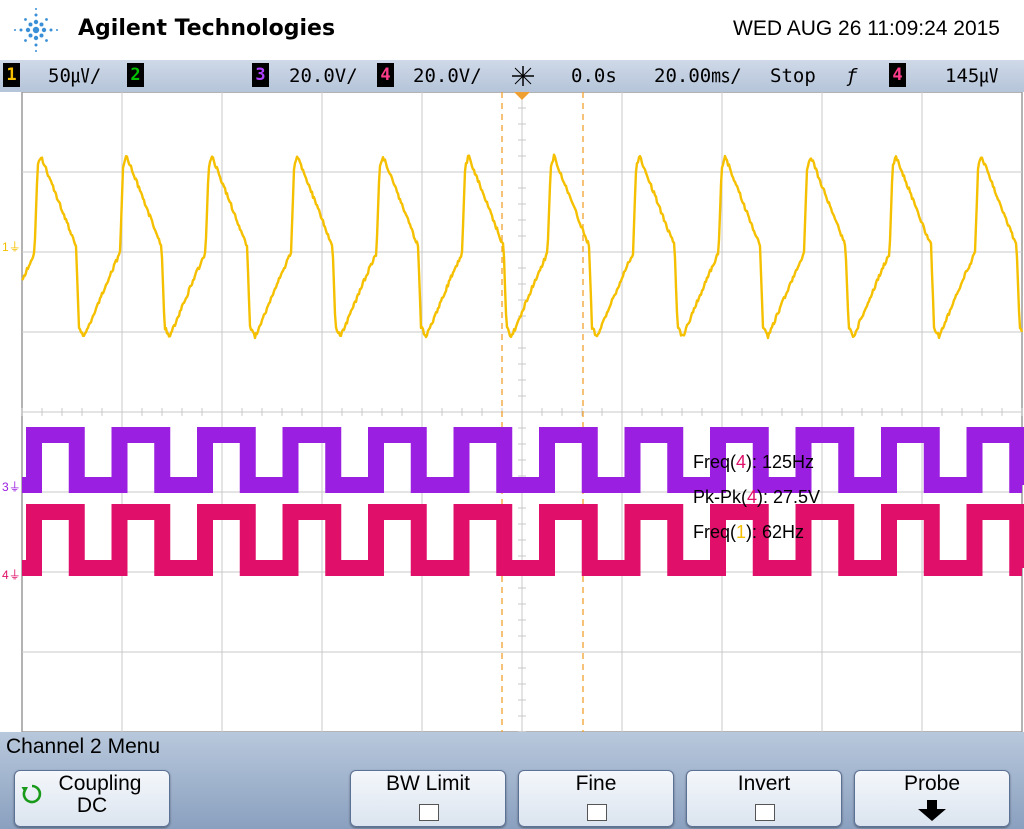 Image resolution: width=1024 pixels, height=829 pixels. Describe the element at coordinates (741, 532) in the screenshot. I see `measure-channel: 1` at that location.